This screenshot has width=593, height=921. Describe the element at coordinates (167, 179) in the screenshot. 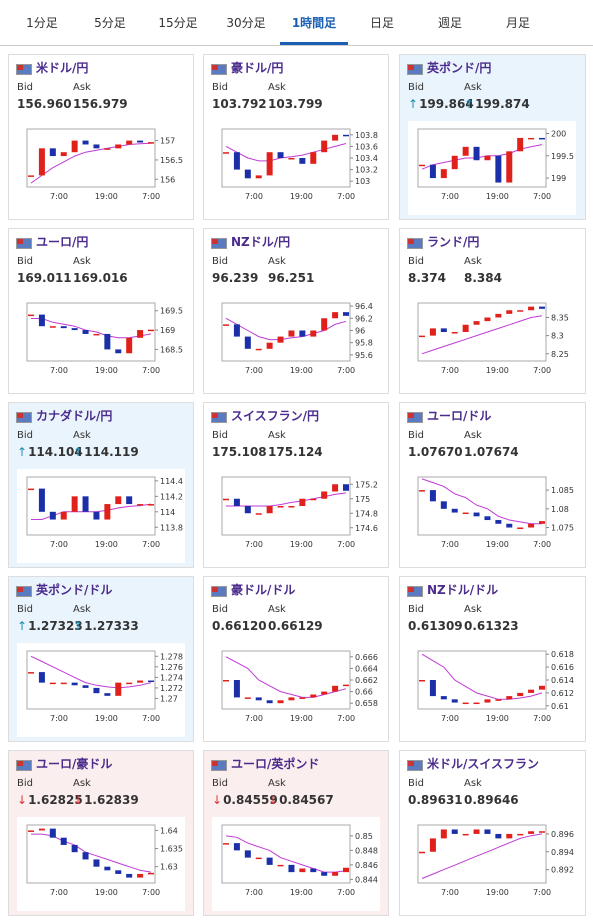

I see `y-tick-label: 156` at that location.